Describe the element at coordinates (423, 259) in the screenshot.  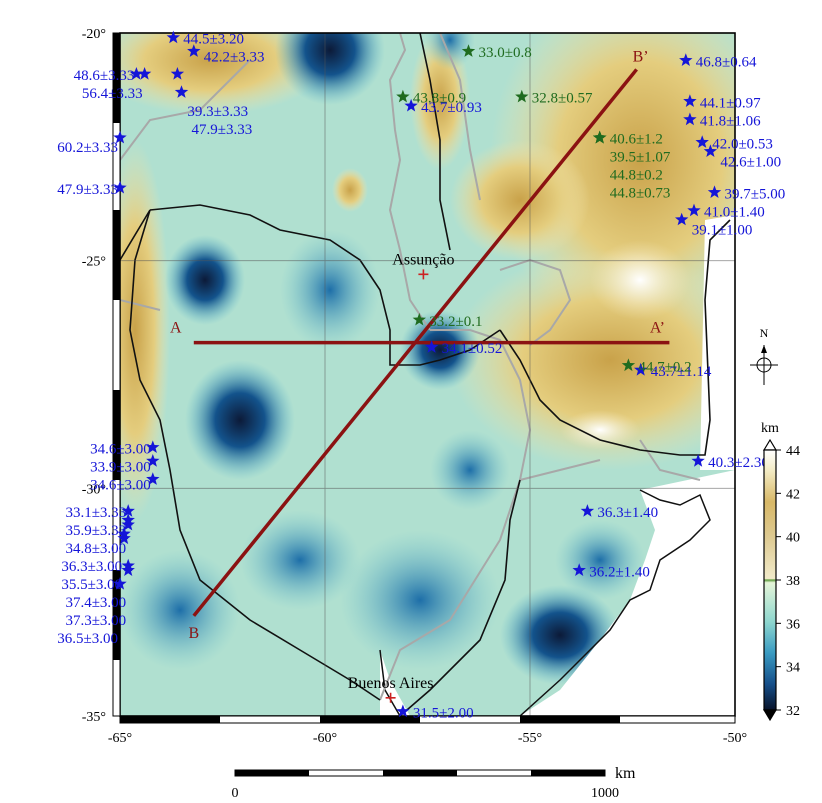
I see `city-label: Assunção` at that location.